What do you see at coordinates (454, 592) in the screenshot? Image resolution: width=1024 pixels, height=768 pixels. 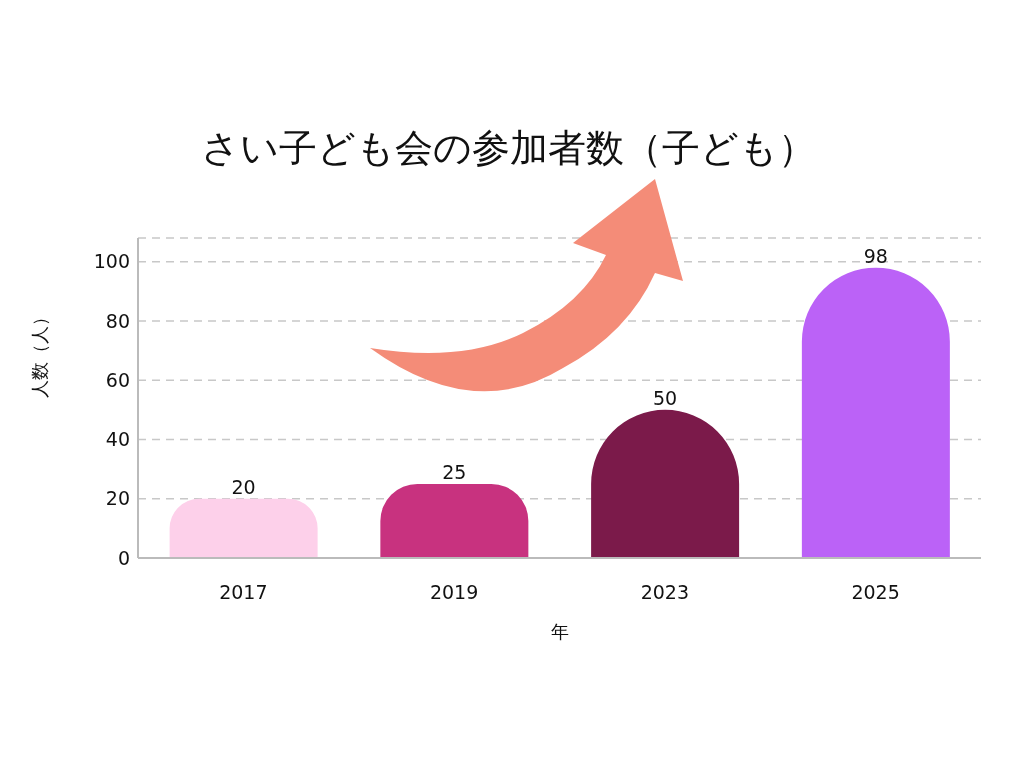 I see `x-tick-label: 2019` at bounding box center [454, 592].